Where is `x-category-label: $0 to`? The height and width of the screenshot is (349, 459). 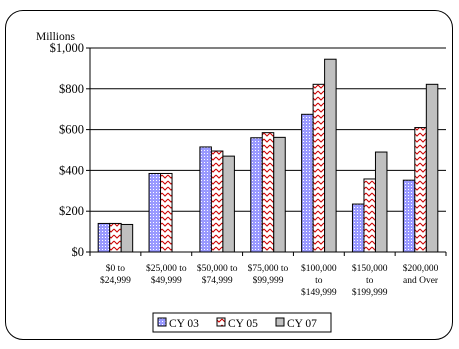 x-category-label: $0 to is located at coordinates (116, 268).